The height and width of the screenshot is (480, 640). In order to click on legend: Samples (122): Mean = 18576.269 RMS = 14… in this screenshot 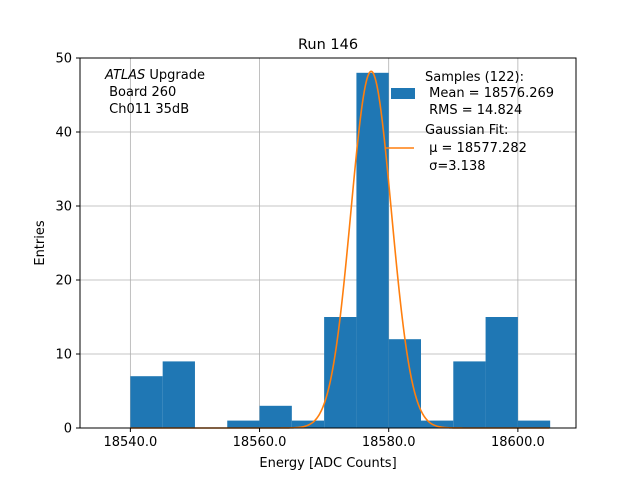, I will do `click(470, 122)`.